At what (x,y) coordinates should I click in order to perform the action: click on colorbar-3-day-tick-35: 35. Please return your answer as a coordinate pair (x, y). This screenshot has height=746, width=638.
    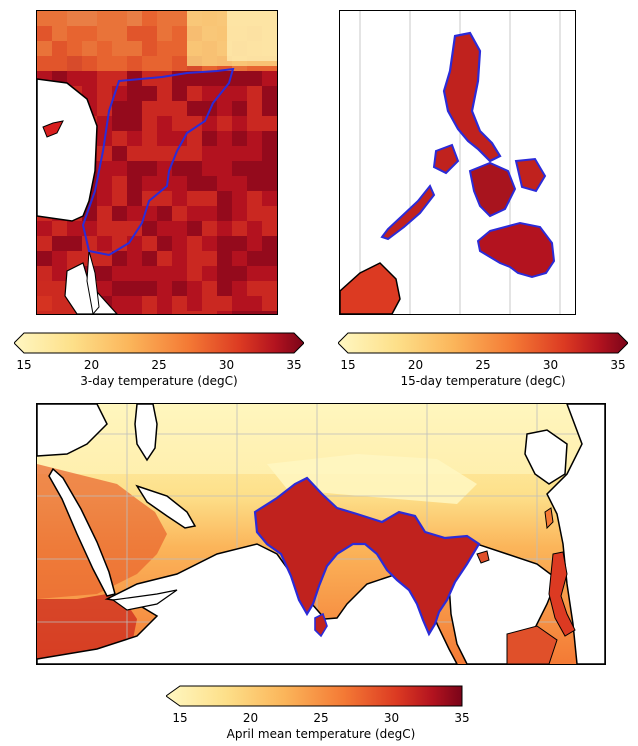
    Looking at the image, I should click on (294, 365).